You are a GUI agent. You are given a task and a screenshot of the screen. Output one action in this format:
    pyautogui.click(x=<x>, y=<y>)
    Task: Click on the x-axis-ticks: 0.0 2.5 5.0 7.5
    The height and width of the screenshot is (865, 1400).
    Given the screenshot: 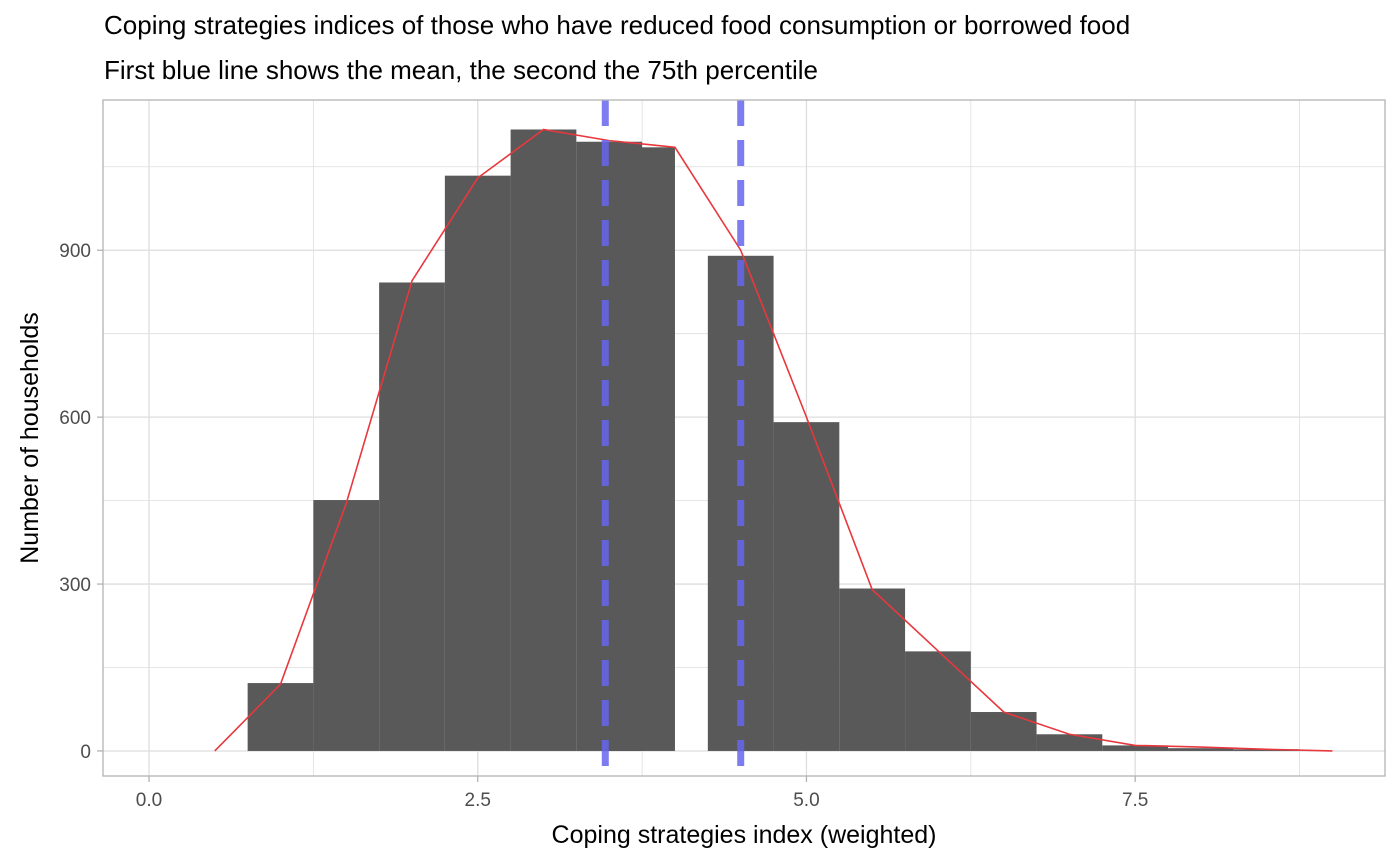 What is the action you would take?
    pyautogui.click(x=642, y=793)
    